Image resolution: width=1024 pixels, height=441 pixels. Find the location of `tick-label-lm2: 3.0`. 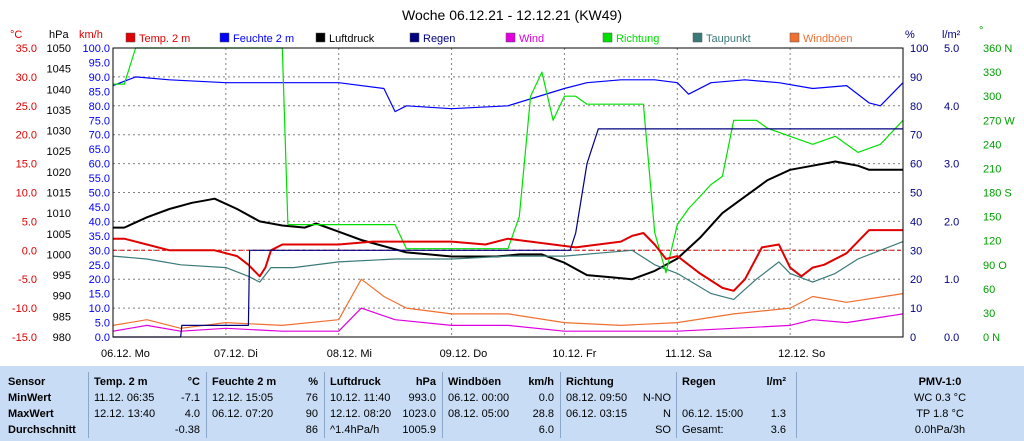

tick-label-lm2: 3.0 is located at coordinates (951, 165).